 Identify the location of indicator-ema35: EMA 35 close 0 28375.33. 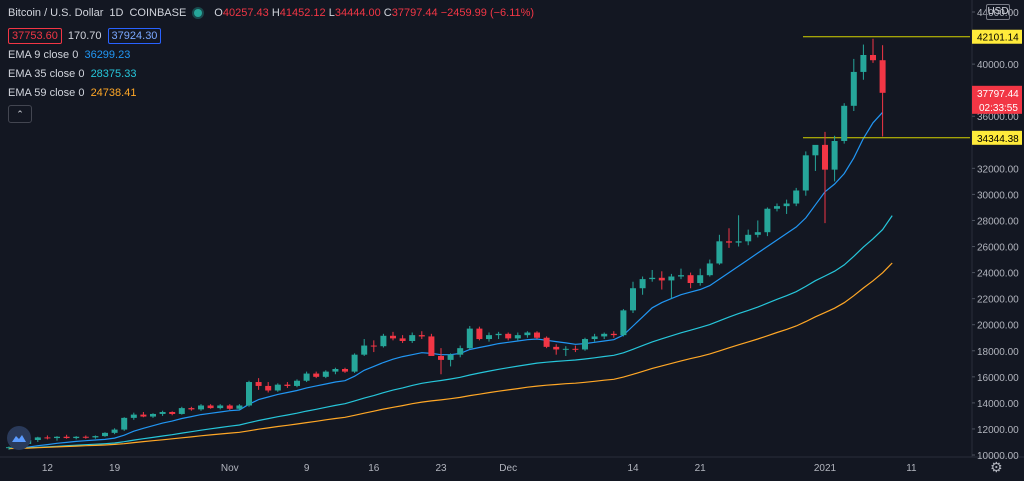
(72, 74).